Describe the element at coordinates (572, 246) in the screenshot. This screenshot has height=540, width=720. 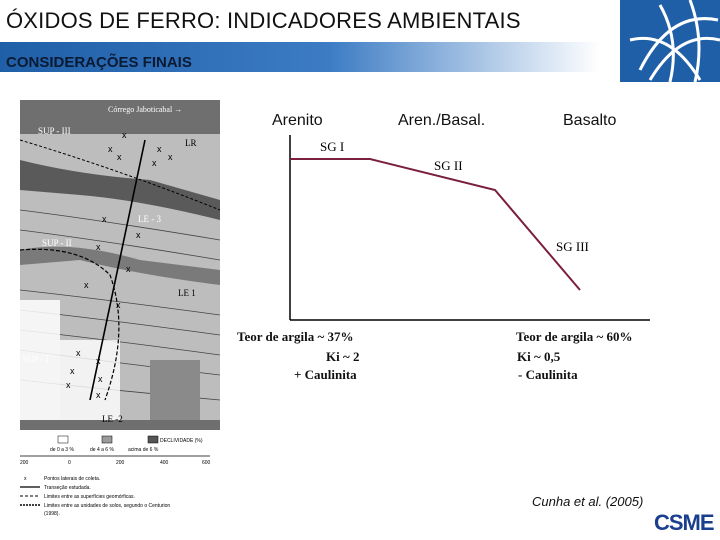
I see `sg3-label: SG III` at that location.